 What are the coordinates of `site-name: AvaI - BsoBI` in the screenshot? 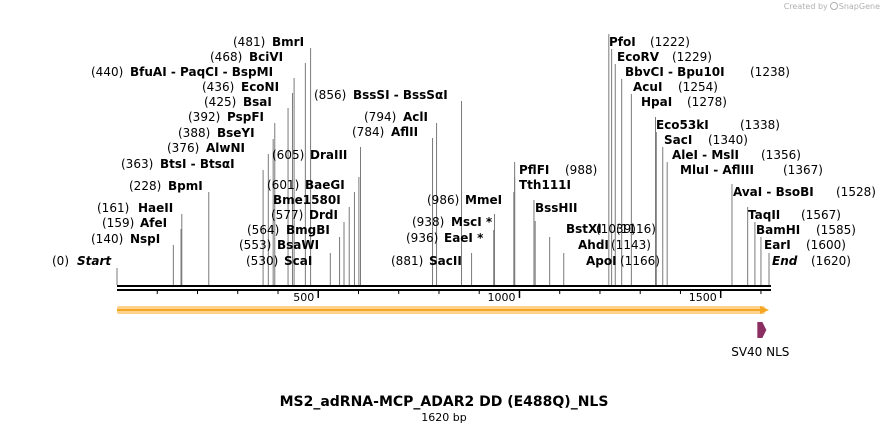 It's located at (773, 192).